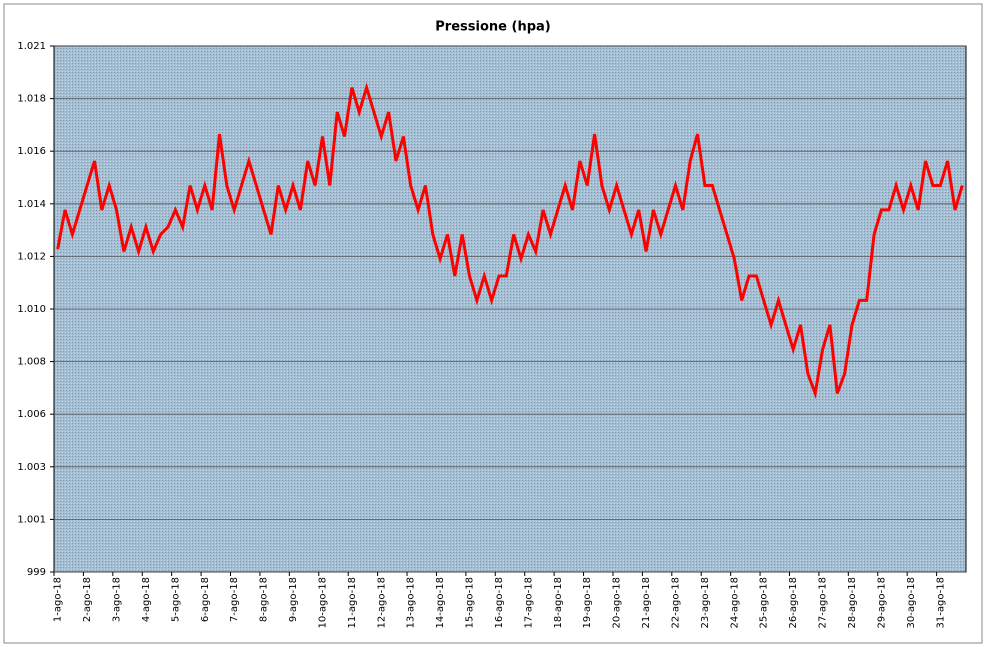 This screenshot has height=647, width=986. Describe the element at coordinates (646, 602) in the screenshot. I see `x-tick-label: 21-ago-18` at that location.